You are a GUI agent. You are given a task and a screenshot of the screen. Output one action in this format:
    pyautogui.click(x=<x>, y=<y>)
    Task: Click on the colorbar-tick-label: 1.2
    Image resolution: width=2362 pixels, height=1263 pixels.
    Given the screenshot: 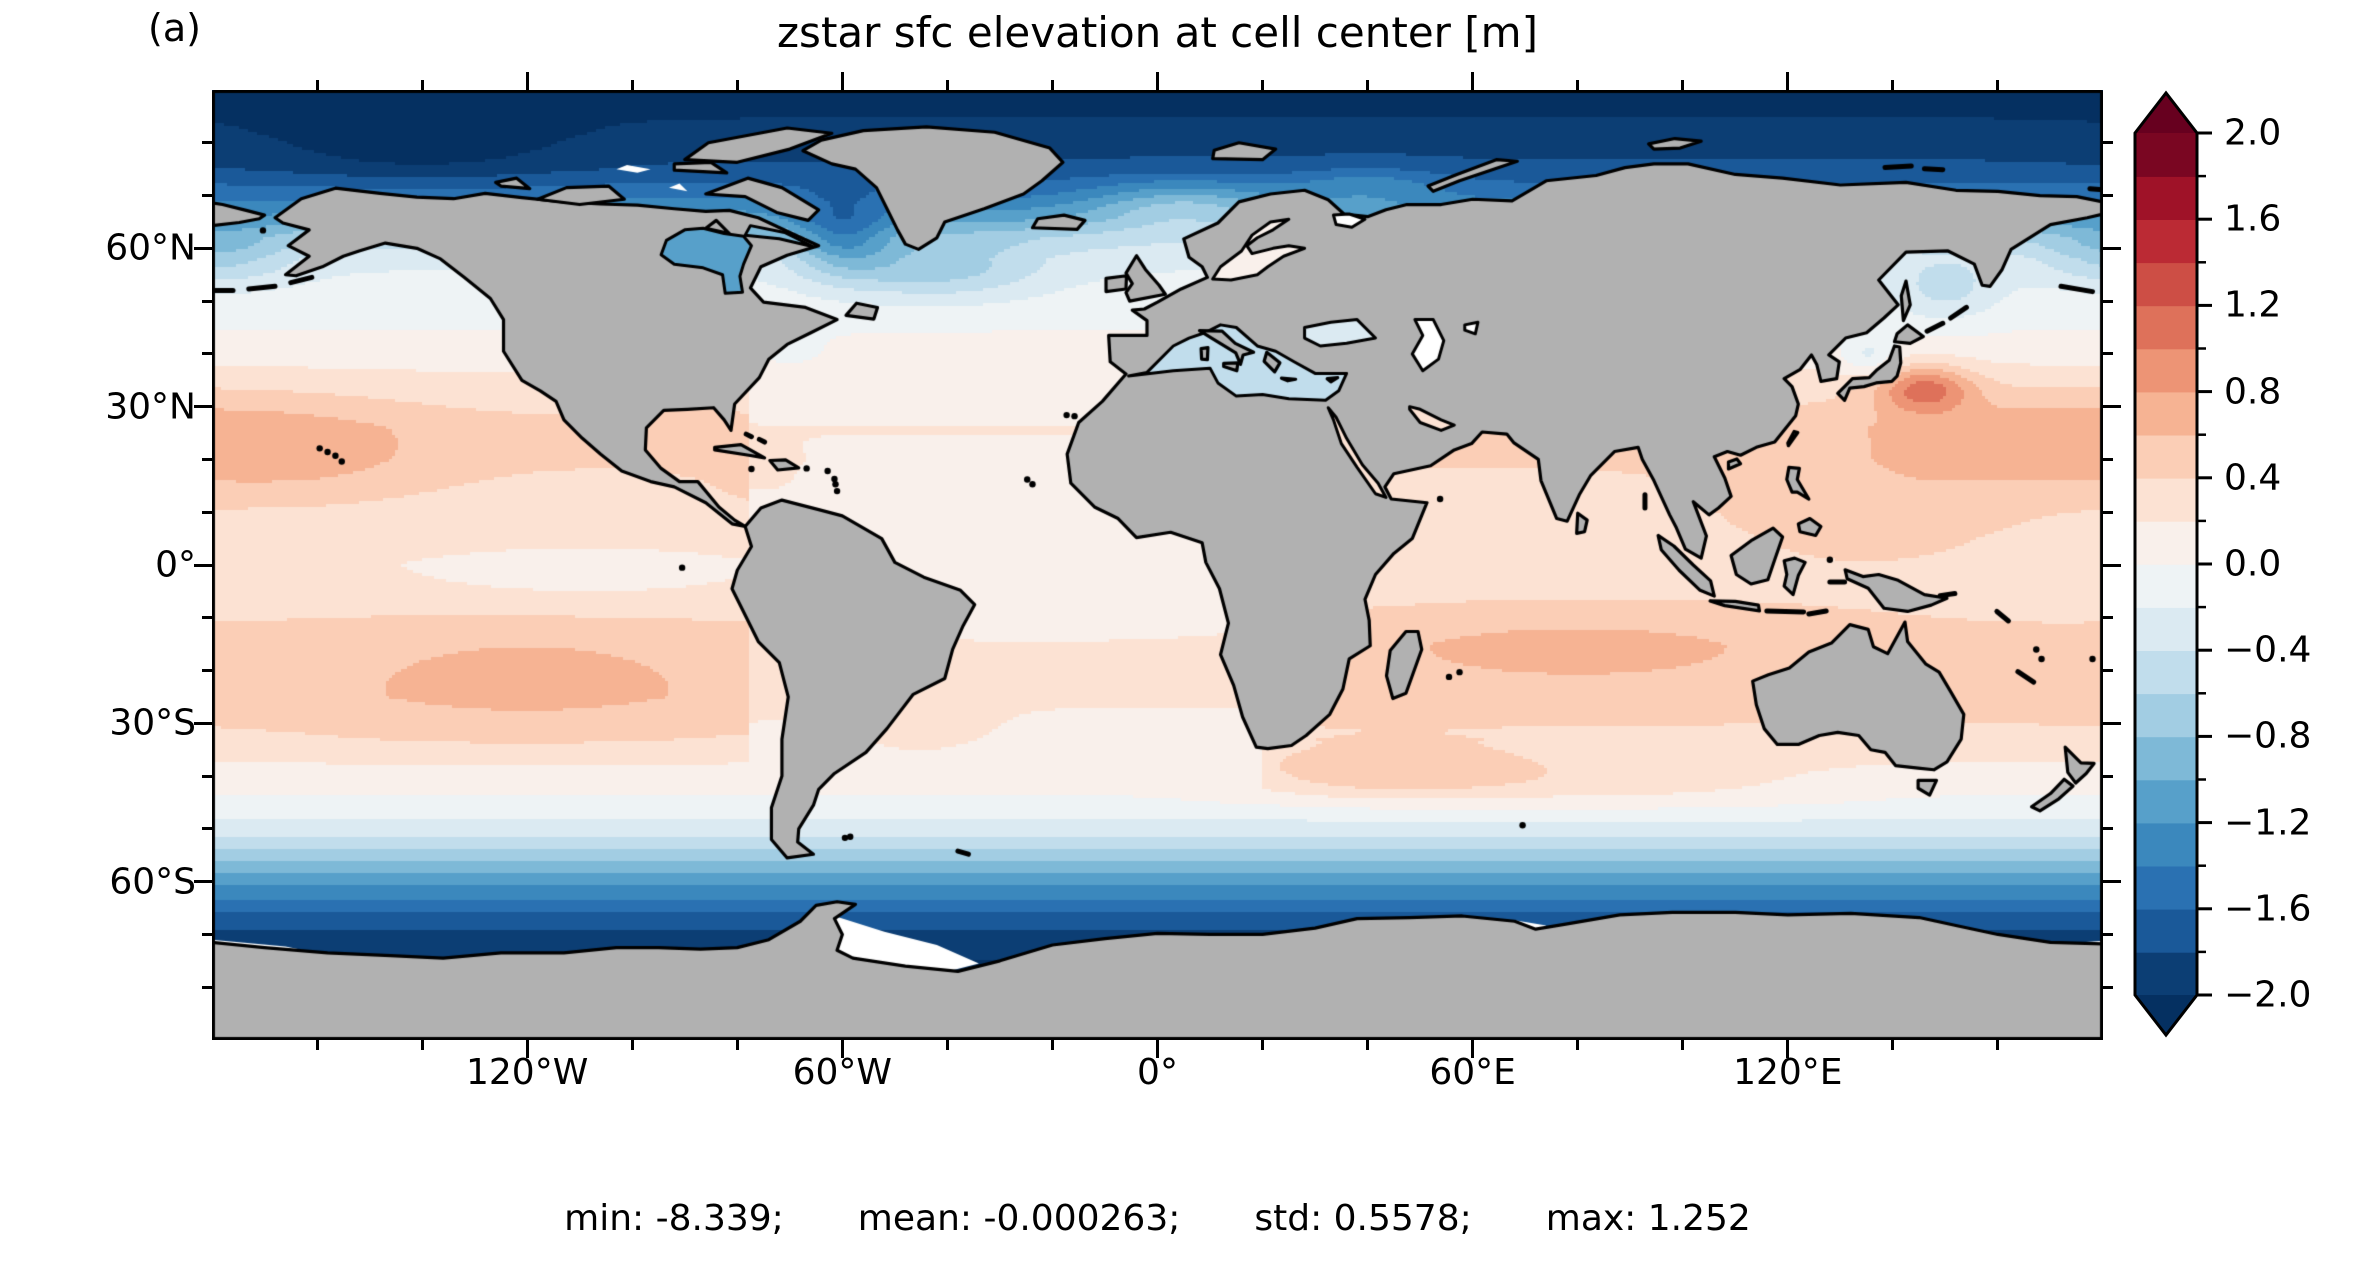 What is the action you would take?
    pyautogui.click(x=2253, y=305)
    